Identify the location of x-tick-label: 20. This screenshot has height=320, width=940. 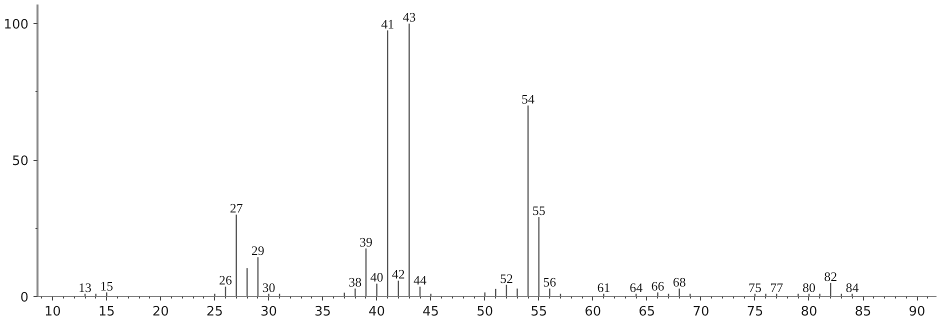
(160, 312).